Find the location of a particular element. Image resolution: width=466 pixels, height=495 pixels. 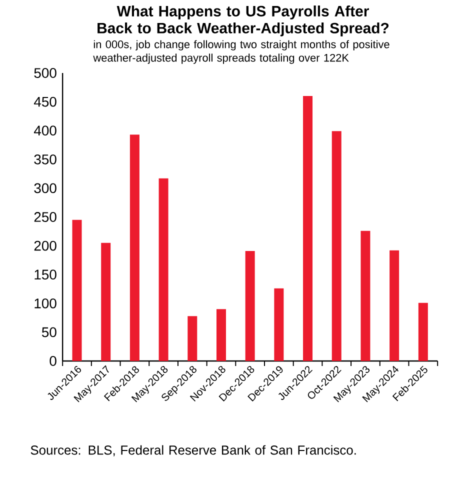

y-tick-label: 250 is located at coordinates (45, 217).